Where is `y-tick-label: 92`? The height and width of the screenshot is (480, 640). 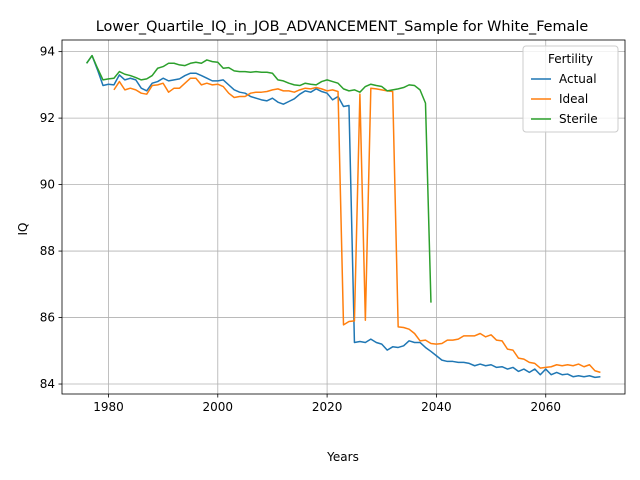 y-tick-label: 92 is located at coordinates (47, 118).